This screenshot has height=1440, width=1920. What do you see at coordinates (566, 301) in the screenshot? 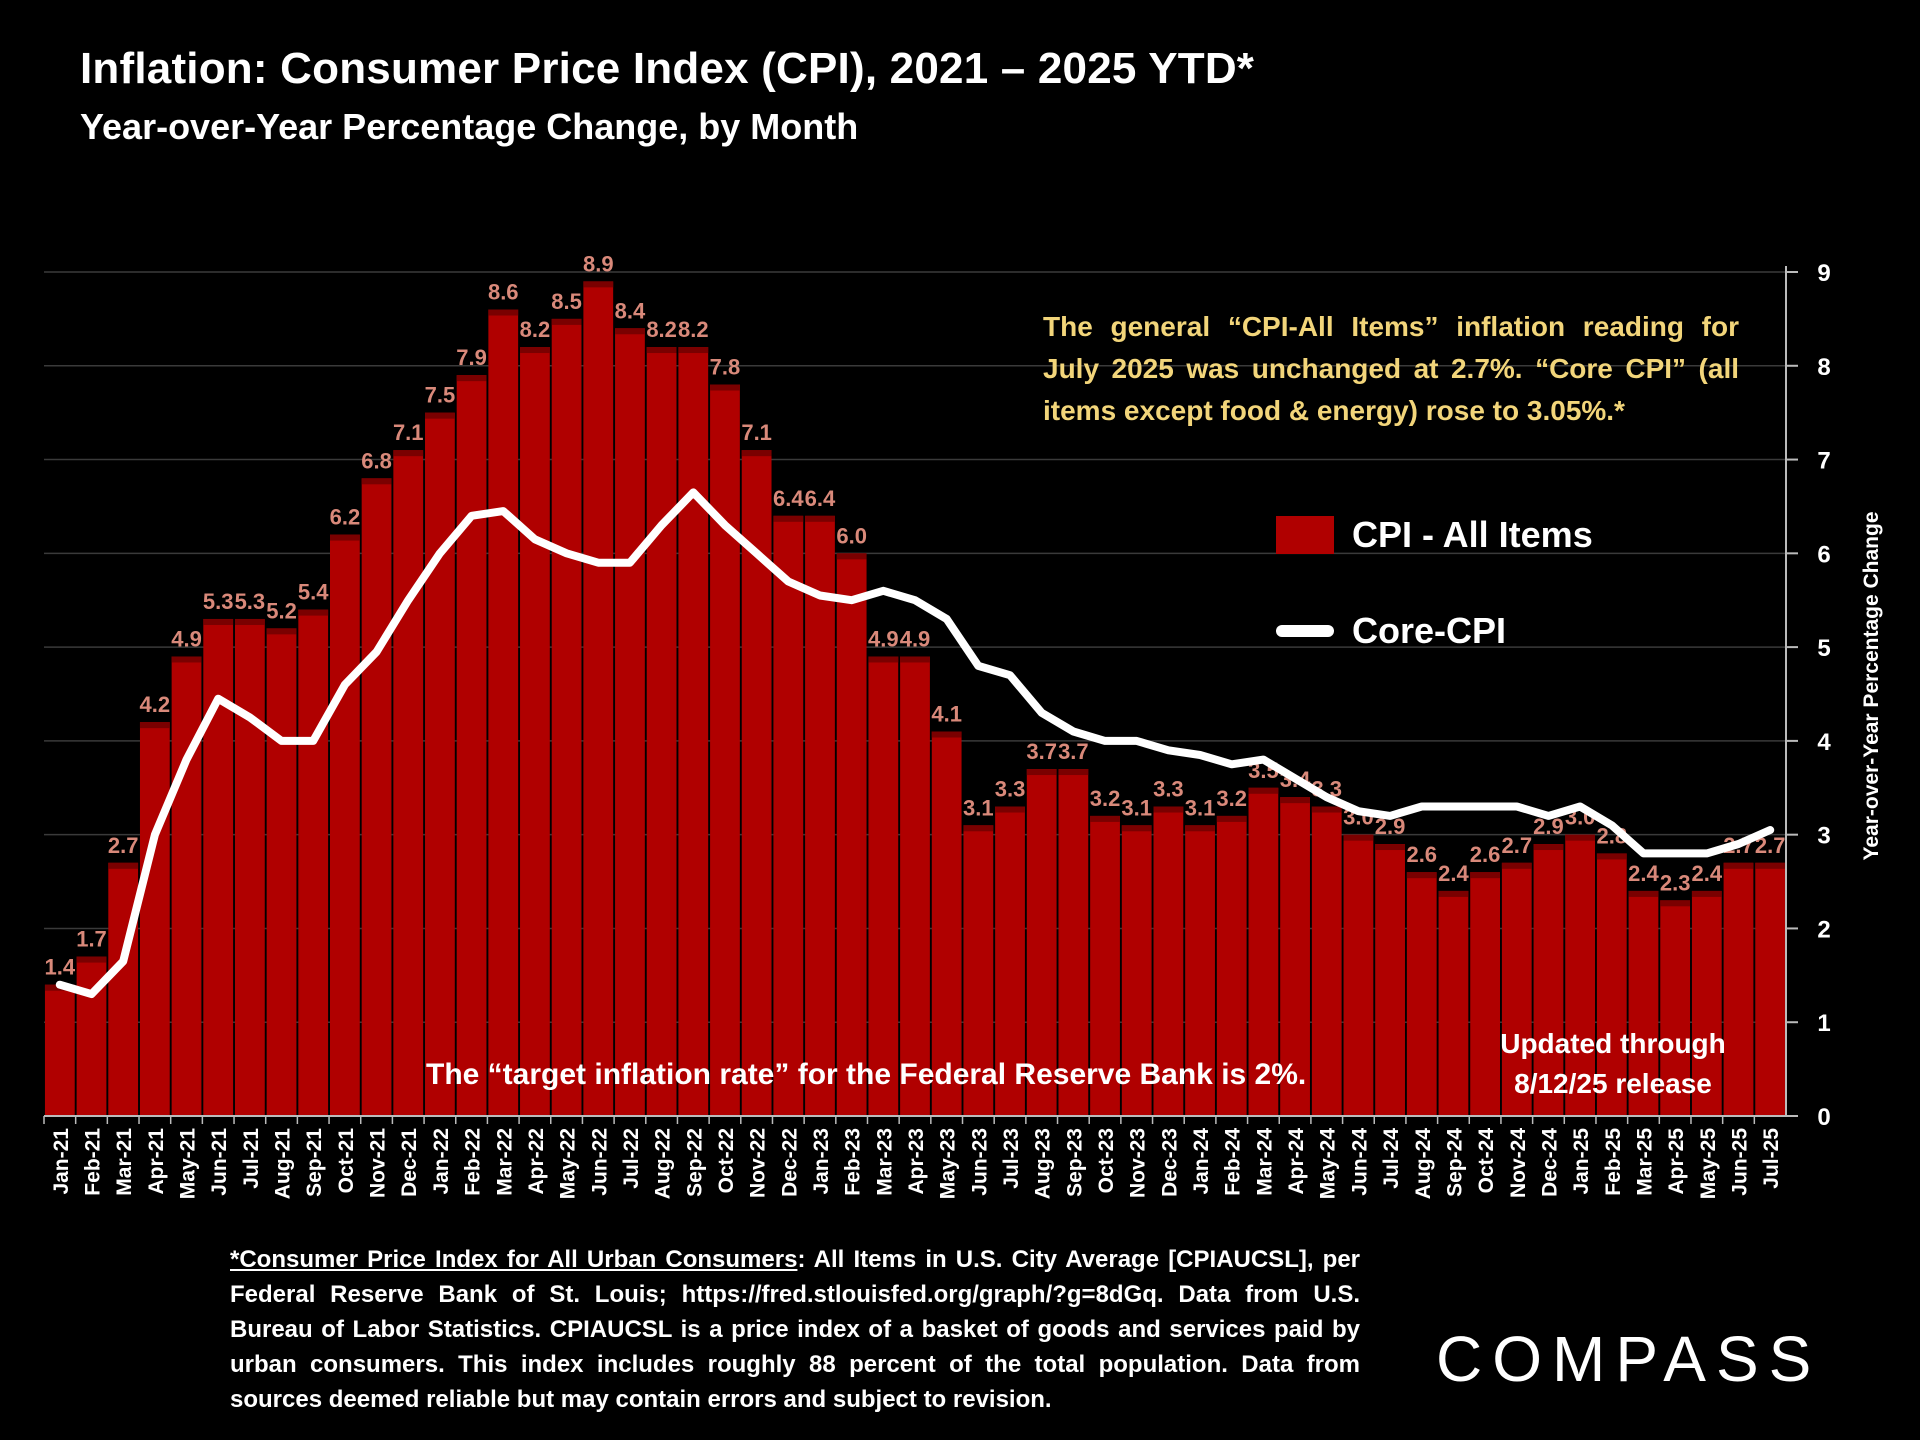
I see `bar-label: 8.5` at bounding box center [566, 301].